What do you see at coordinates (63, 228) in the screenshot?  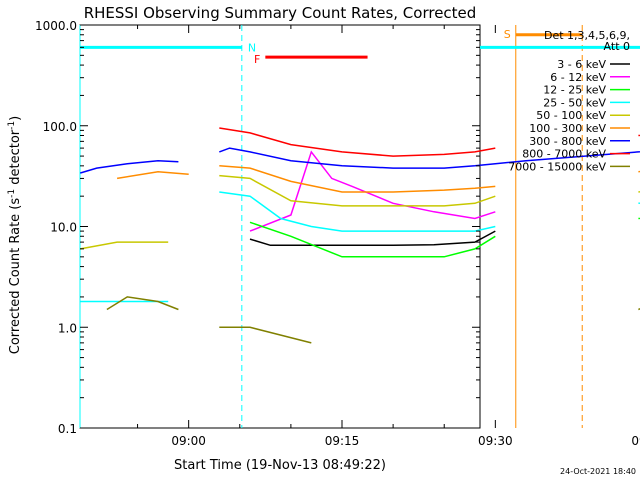 I see `y-tick-label: 10.0` at bounding box center [63, 228].